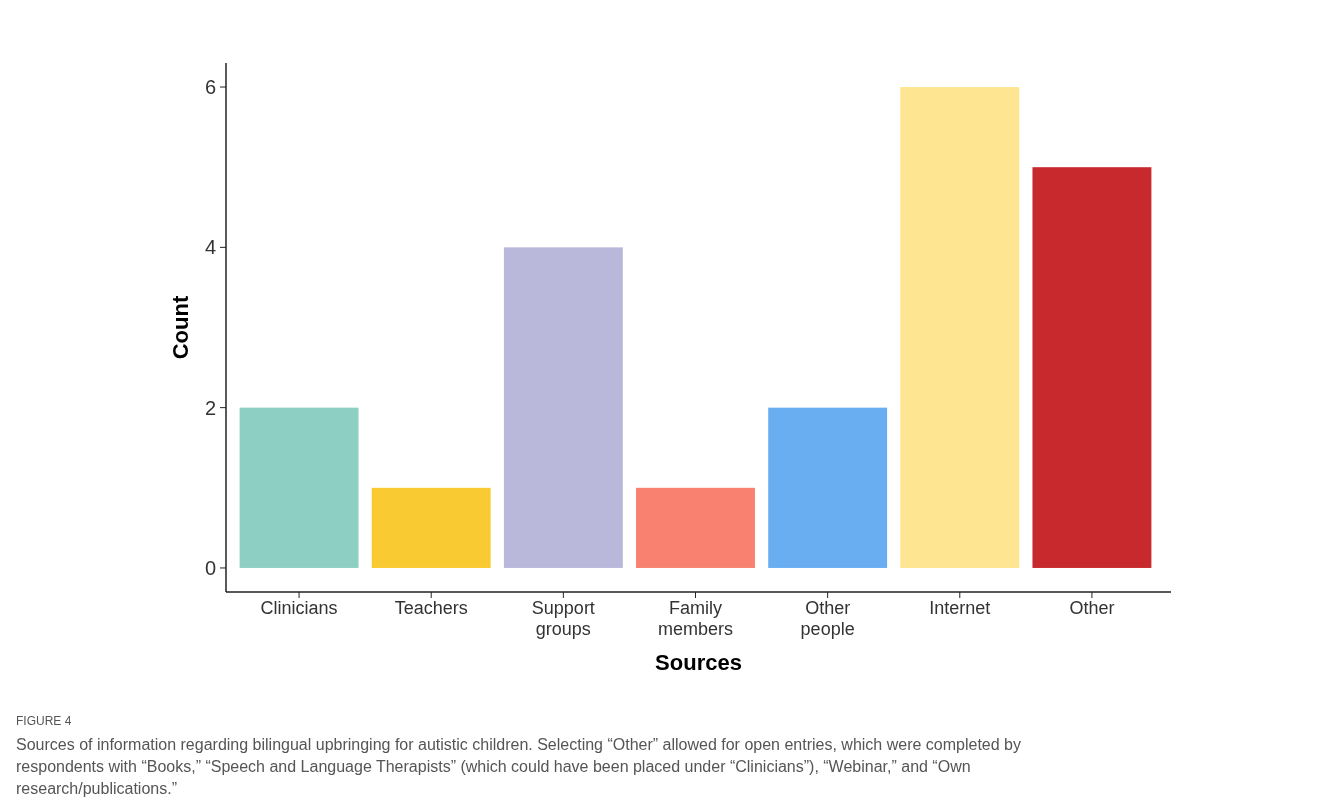  Describe the element at coordinates (431, 608) in the screenshot. I see `x-tick-label: Teachers` at that location.